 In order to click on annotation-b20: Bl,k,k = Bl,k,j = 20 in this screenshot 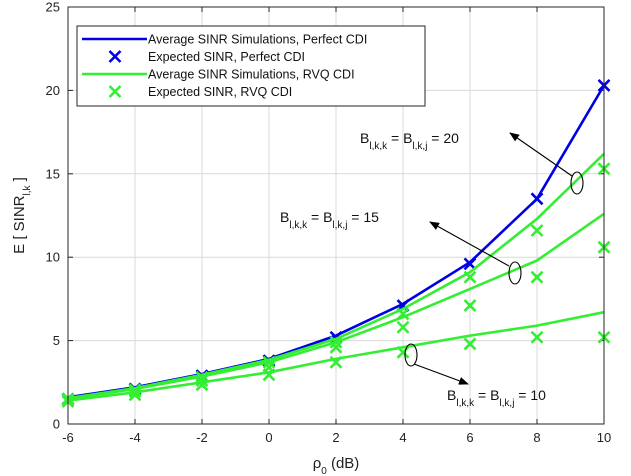, I will do `click(472, 162)`.